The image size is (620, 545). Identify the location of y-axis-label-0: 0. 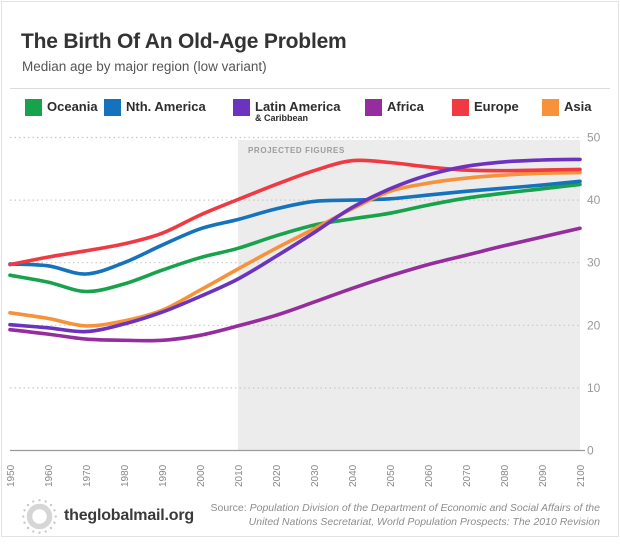
(590, 451).